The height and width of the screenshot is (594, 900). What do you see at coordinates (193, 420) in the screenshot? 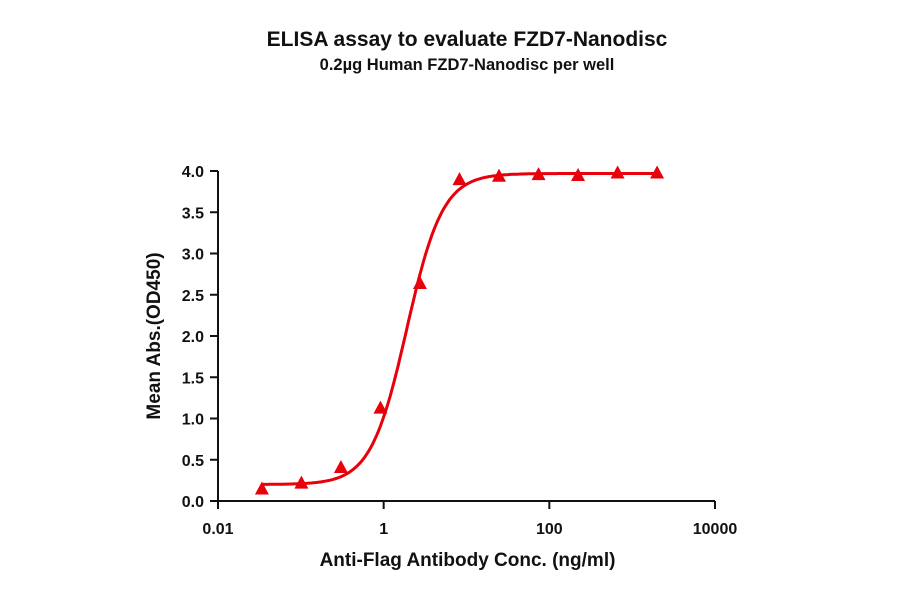
I see `y-tick-label: 1.0` at bounding box center [193, 420].